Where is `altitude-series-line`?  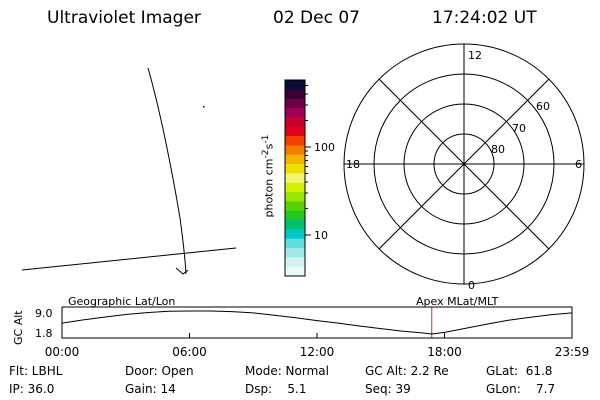 altitude-series-line is located at coordinates (317, 322).